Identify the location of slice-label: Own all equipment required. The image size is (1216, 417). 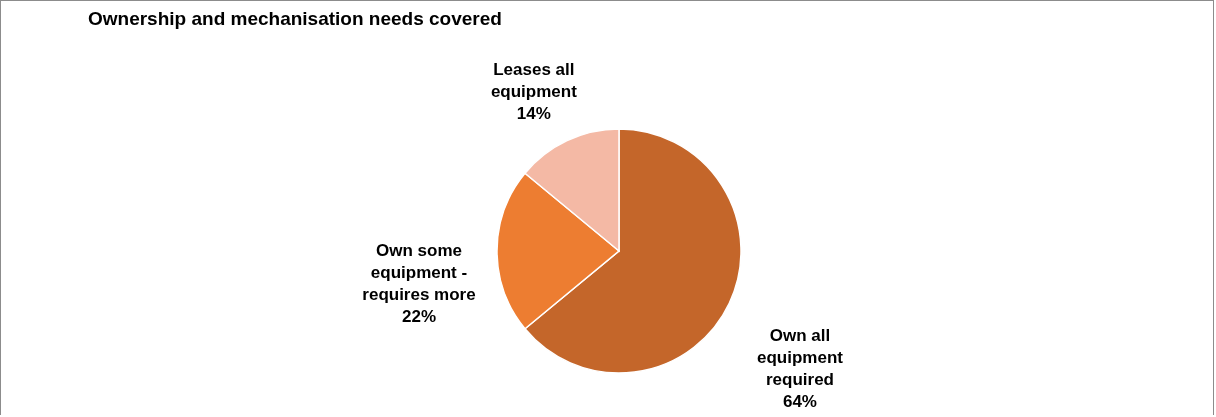
(800, 358).